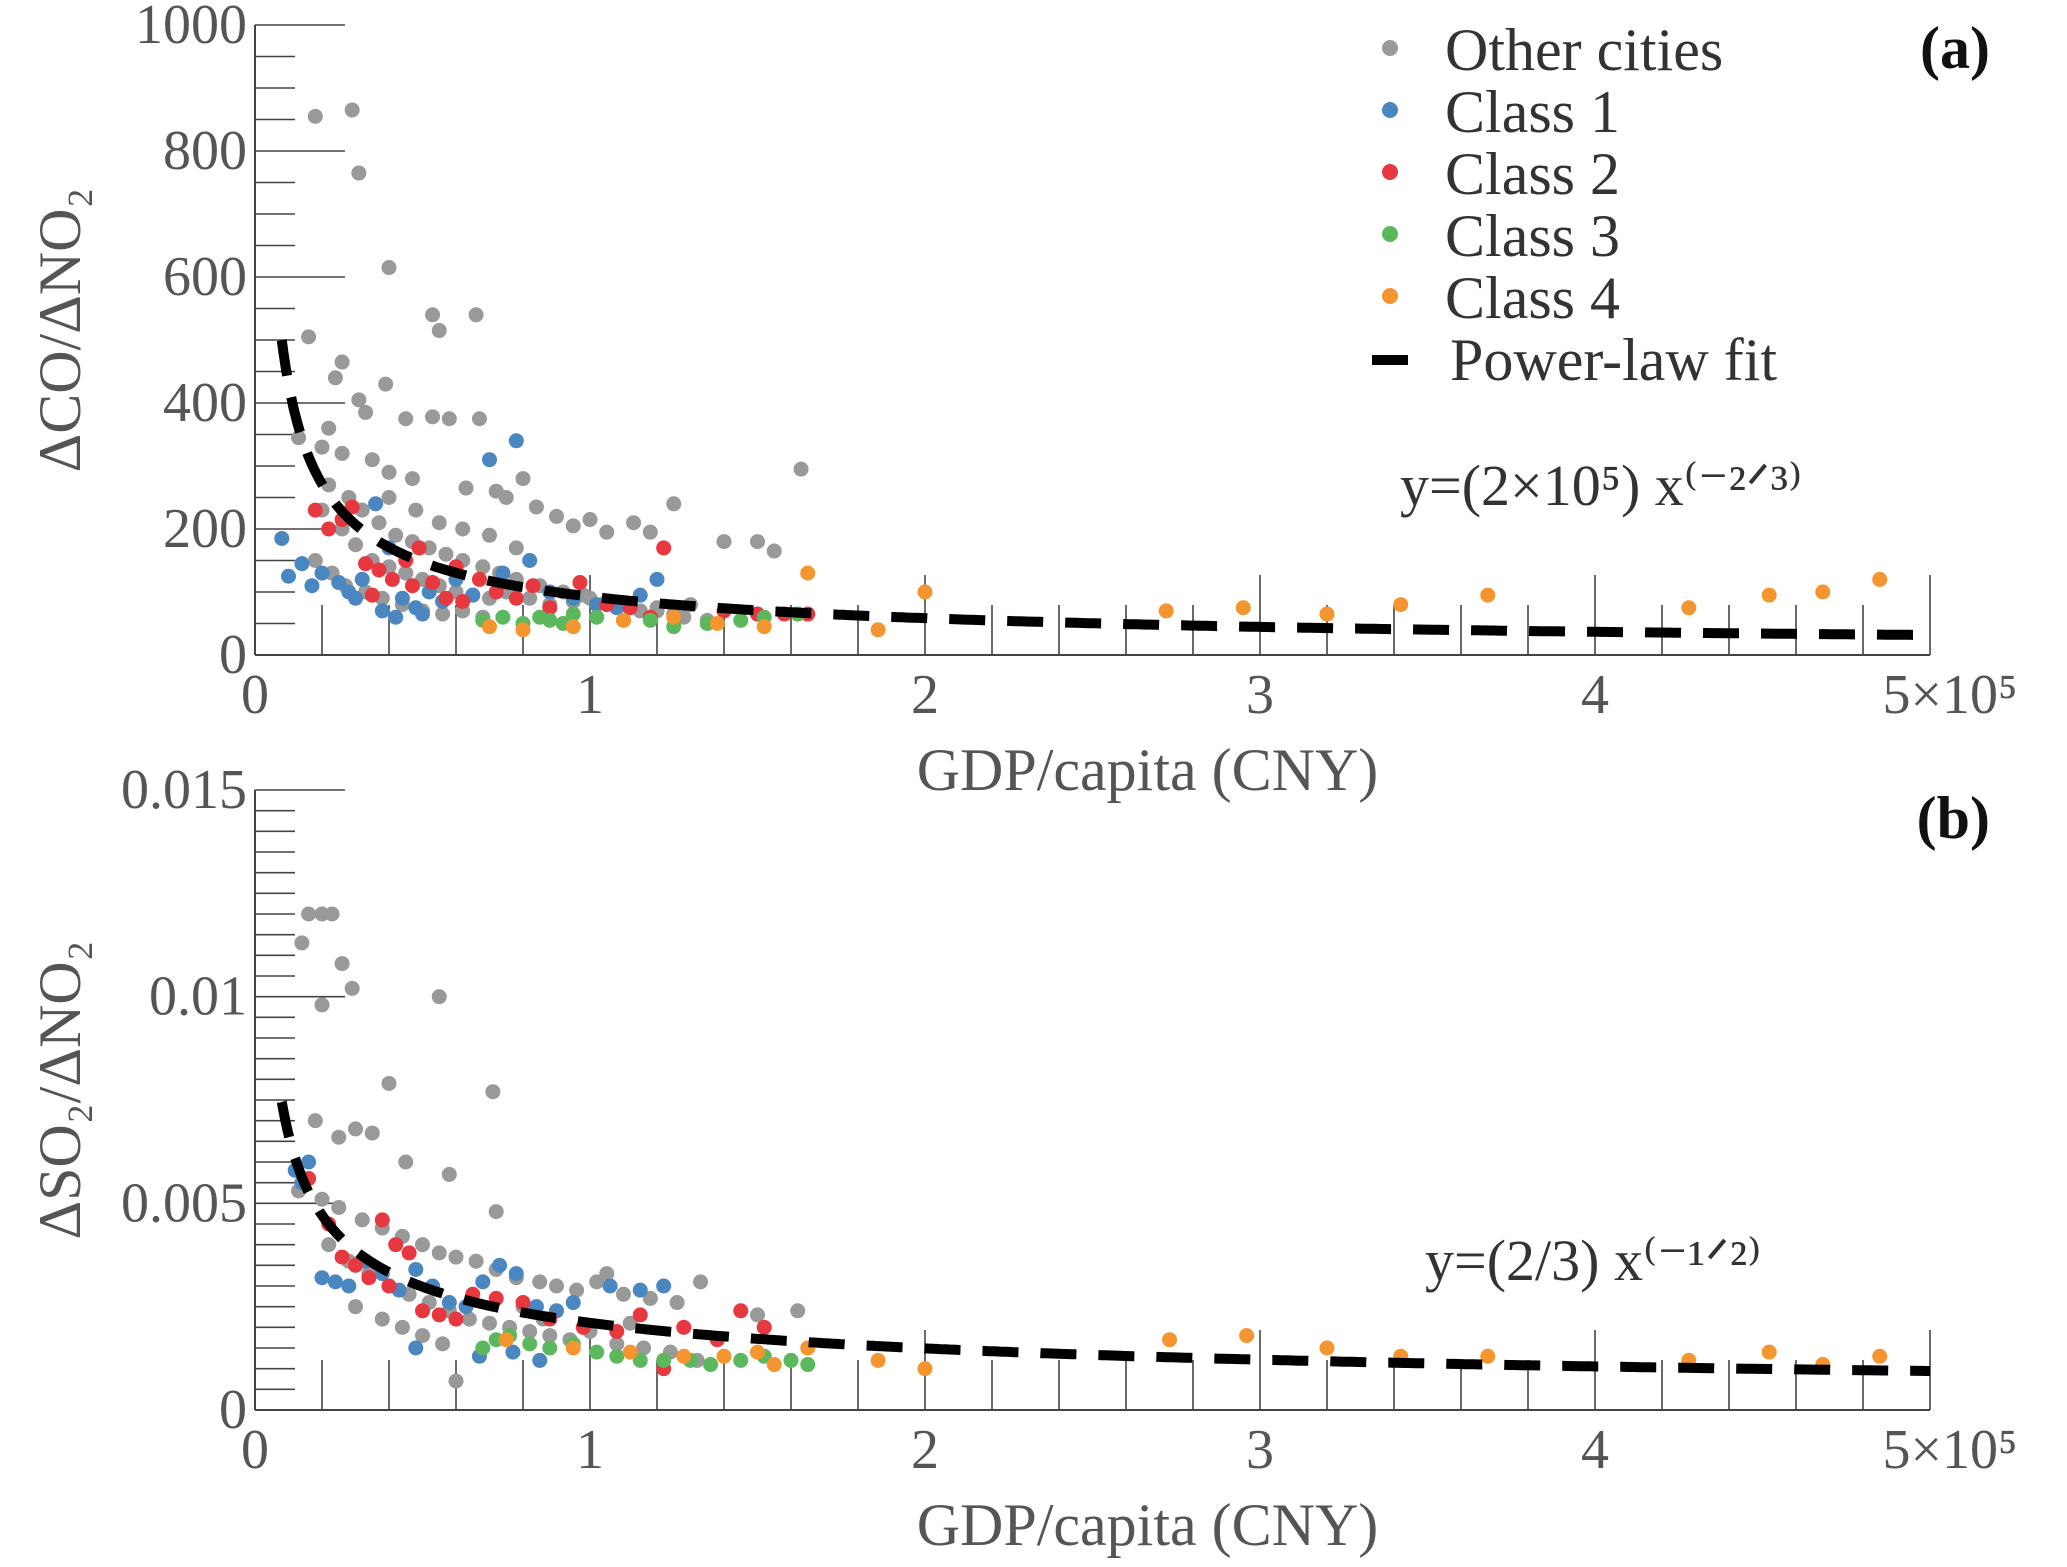 Image resolution: width=2067 pixels, height=1567 pixels. Describe the element at coordinates (1584, 50) in the screenshot. I see `legend-label-other-cities: Other cities` at that location.